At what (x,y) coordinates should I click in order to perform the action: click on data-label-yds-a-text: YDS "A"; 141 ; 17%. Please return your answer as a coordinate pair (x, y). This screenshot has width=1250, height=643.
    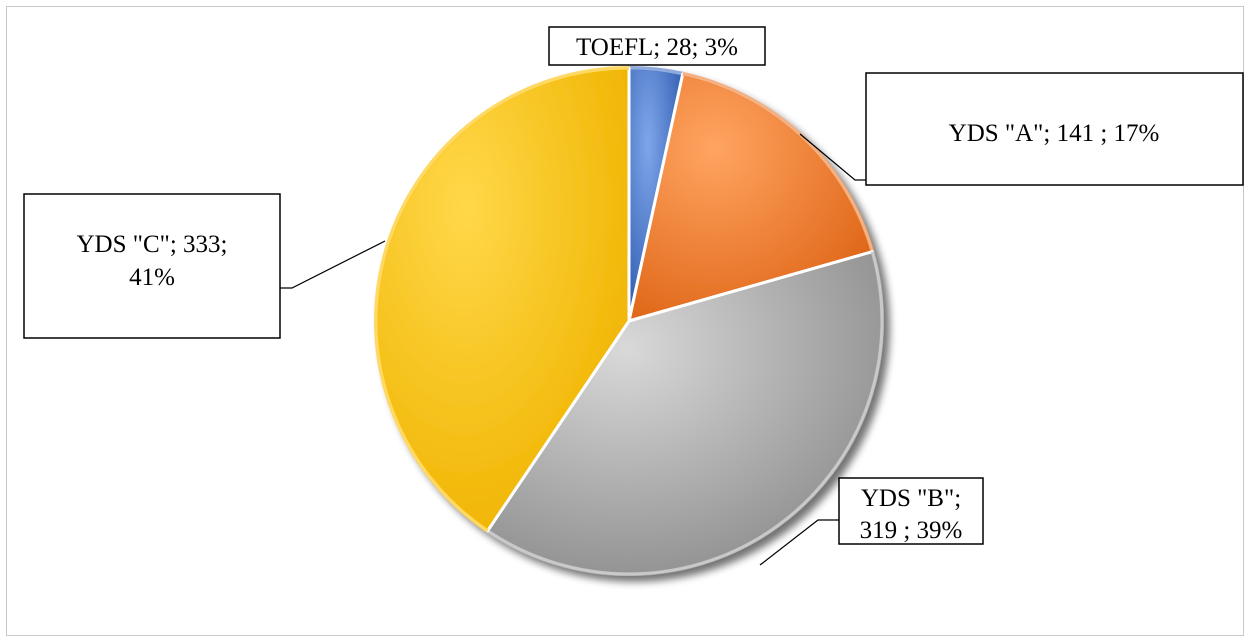
    Looking at the image, I should click on (1054, 133).